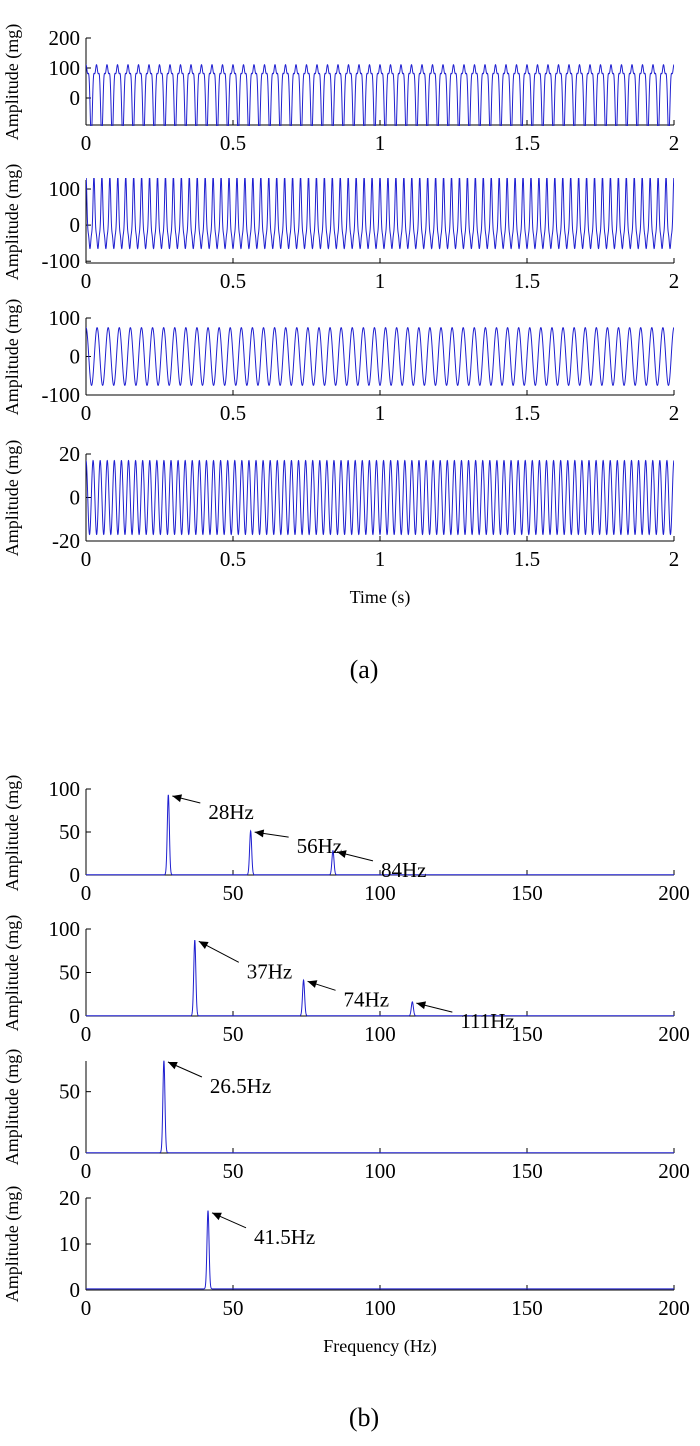 The height and width of the screenshot is (1446, 700). What do you see at coordinates (69, 1244) in the screenshot?
I see `y-tick-label: 10` at bounding box center [69, 1244].